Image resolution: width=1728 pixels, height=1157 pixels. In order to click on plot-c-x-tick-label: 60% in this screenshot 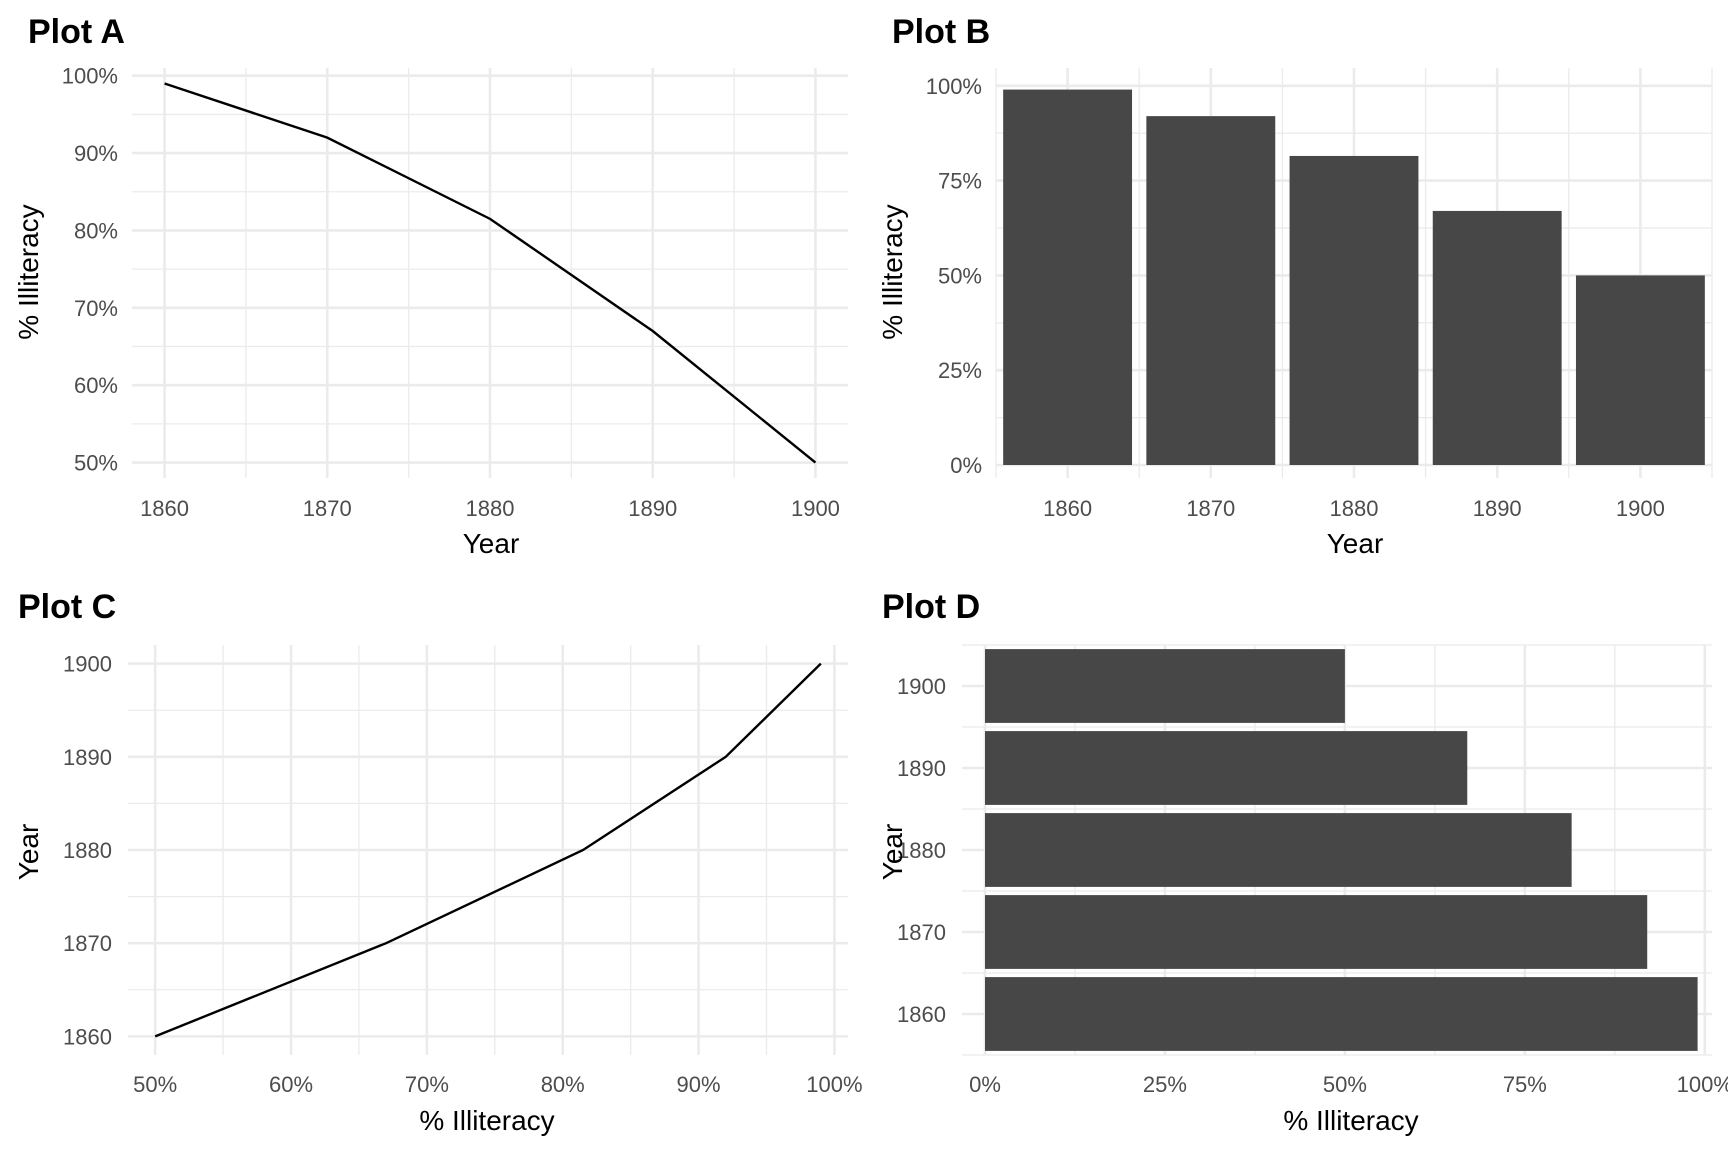, I will do `click(291, 1084)`.